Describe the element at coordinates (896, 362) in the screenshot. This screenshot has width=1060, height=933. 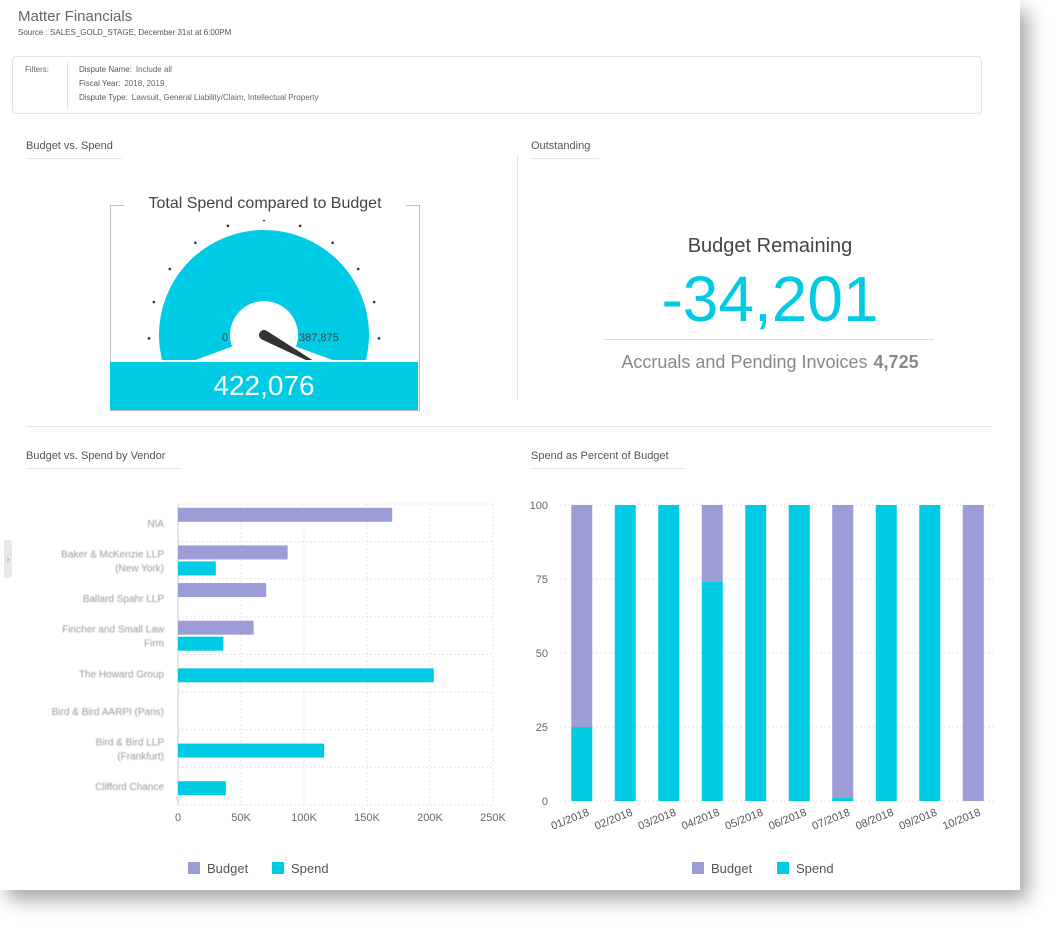
I see `accruals-value: 4,725` at that location.